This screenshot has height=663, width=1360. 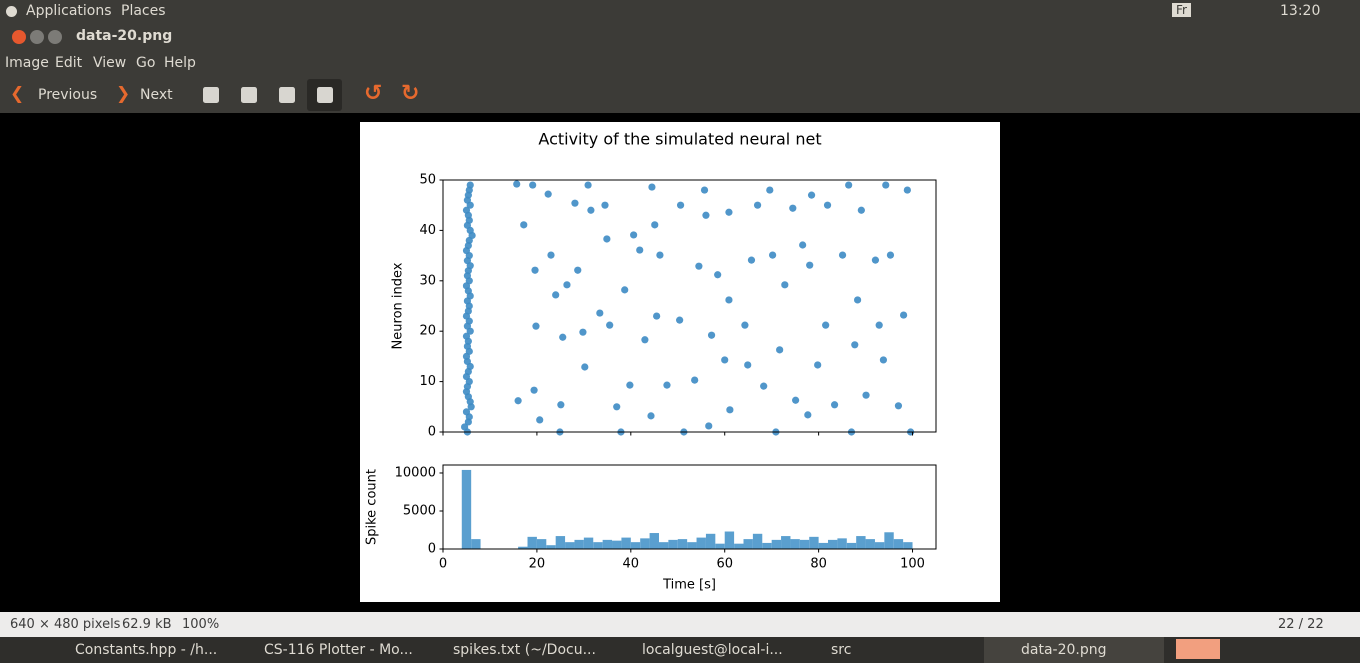 I want to click on places-menu: Places, so click(x=143, y=11).